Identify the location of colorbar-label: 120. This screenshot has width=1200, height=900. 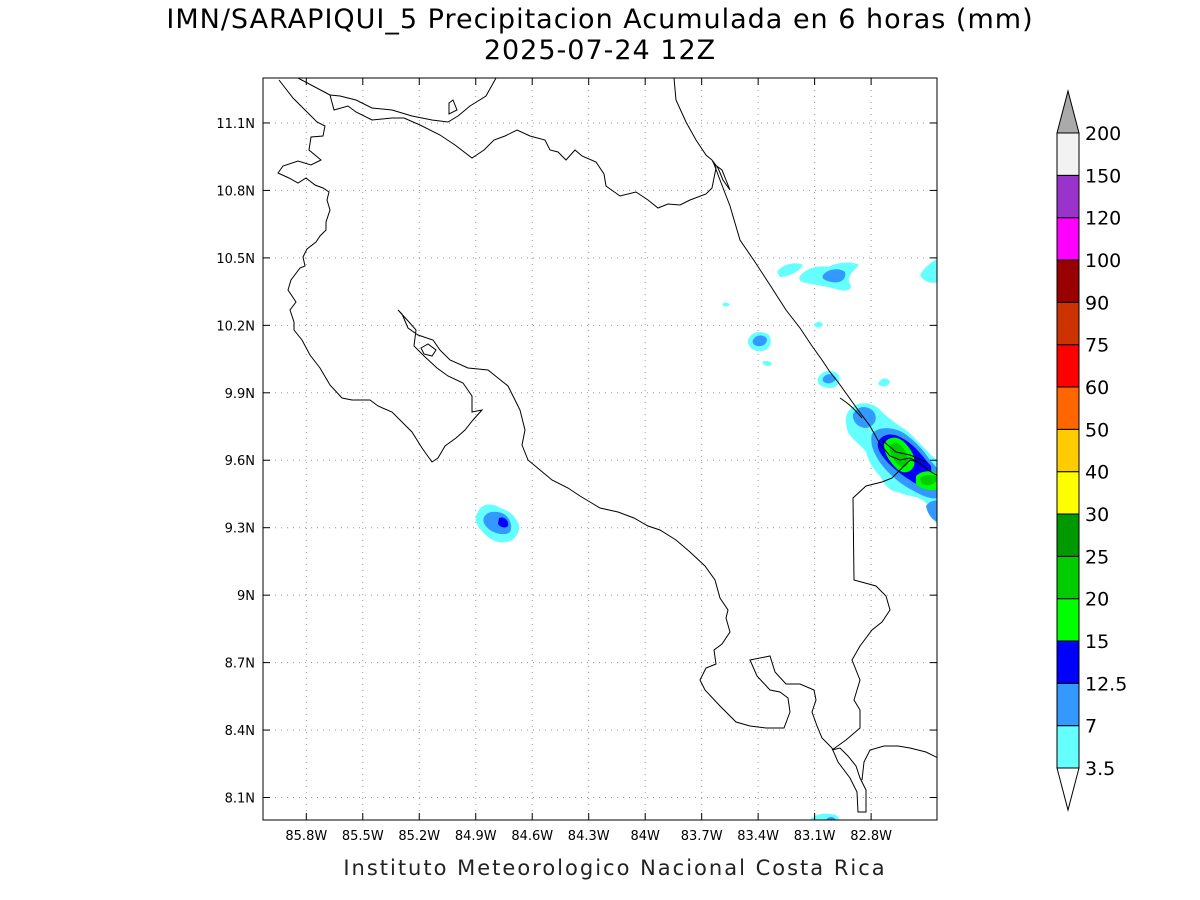
(1103, 219).